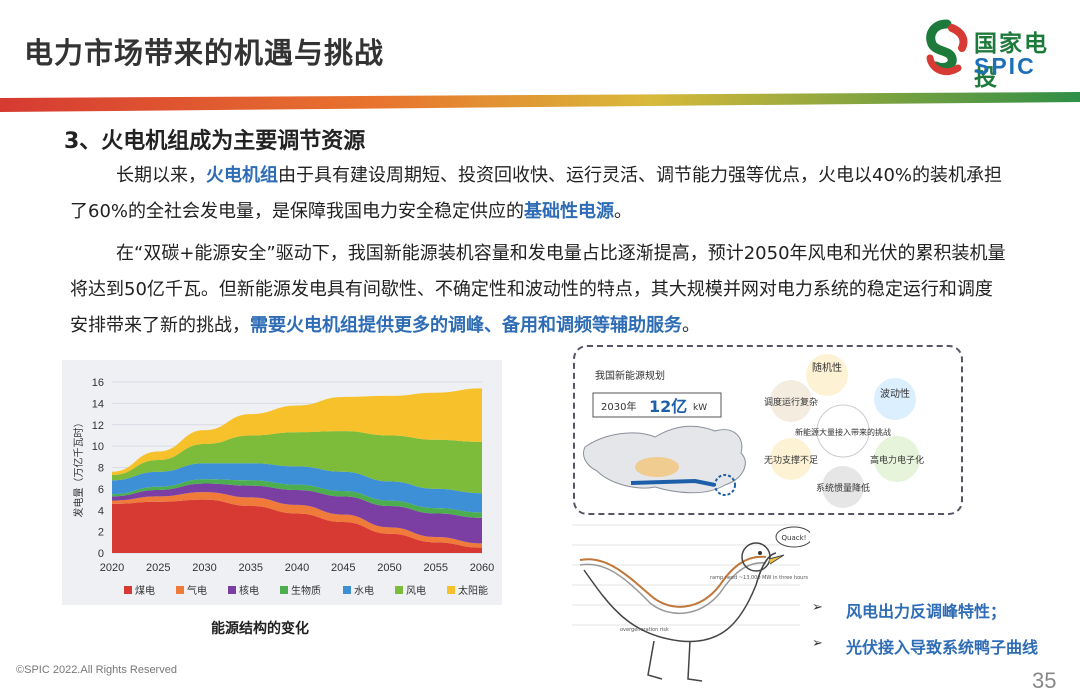 Image resolution: width=1080 pixels, height=700 pixels. I want to click on duck-eye-icon, so click(760, 553).